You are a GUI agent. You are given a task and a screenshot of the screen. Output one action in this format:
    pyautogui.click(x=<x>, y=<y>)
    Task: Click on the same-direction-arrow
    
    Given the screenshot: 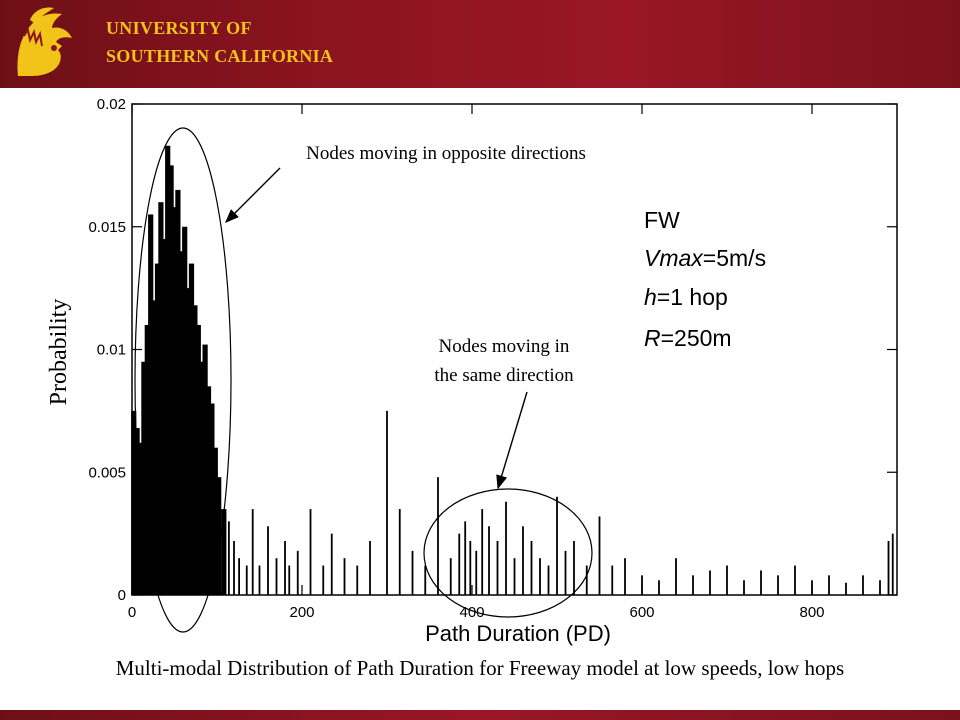 What is the action you would take?
    pyautogui.click(x=512, y=440)
    